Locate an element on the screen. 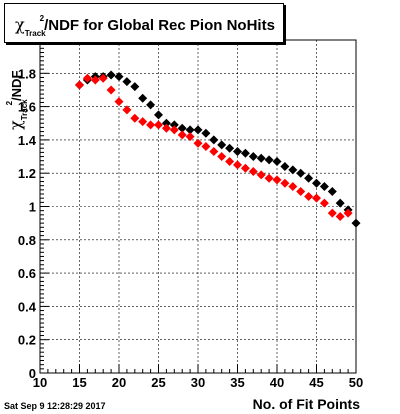  x-tick-label: 15 is located at coordinates (79, 382).